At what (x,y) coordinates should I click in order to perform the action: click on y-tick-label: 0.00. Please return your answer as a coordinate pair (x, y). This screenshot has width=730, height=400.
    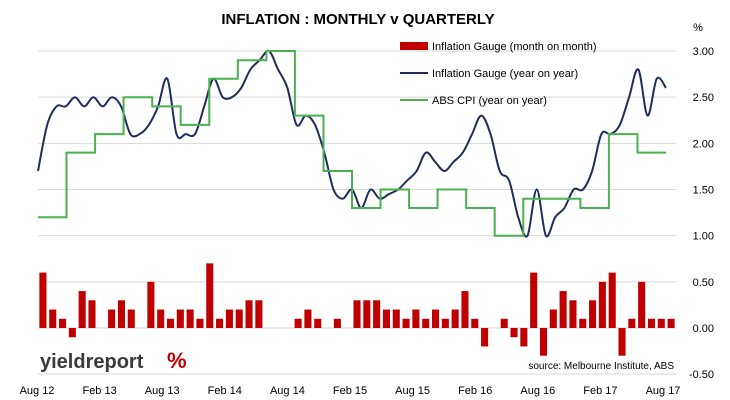
    Looking at the image, I should click on (703, 329).